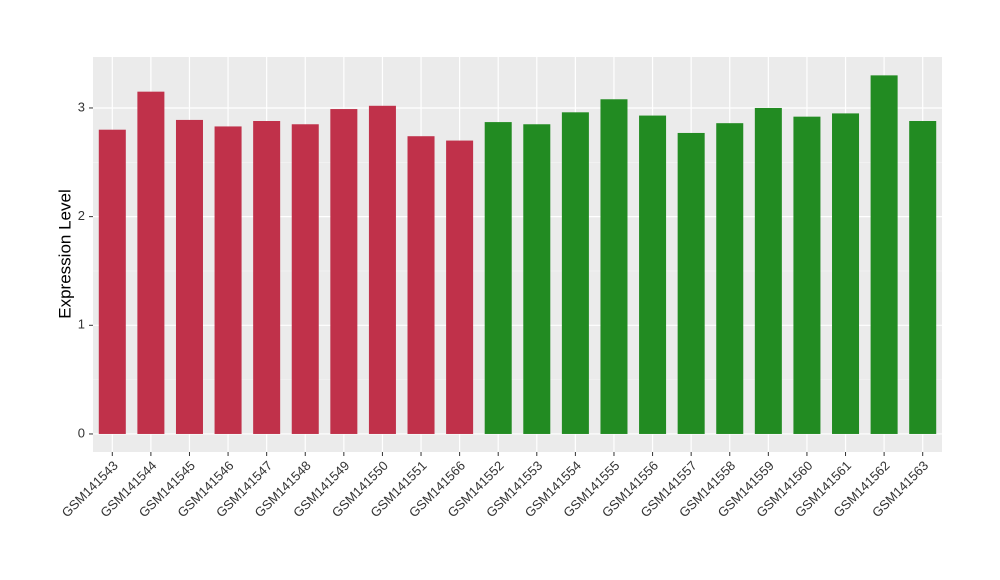 This screenshot has width=1000, height=580. What do you see at coordinates (81, 215) in the screenshot?
I see `y-tick-label: 2` at bounding box center [81, 215].